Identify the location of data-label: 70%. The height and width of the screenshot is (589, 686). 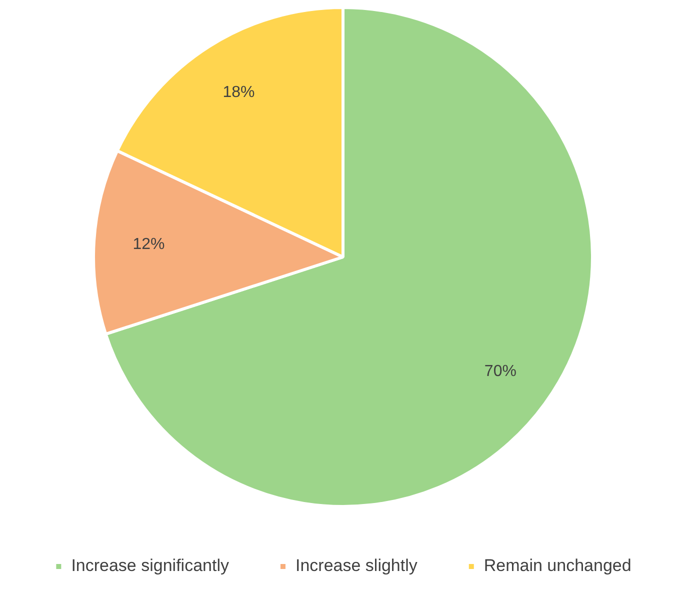
(500, 371).